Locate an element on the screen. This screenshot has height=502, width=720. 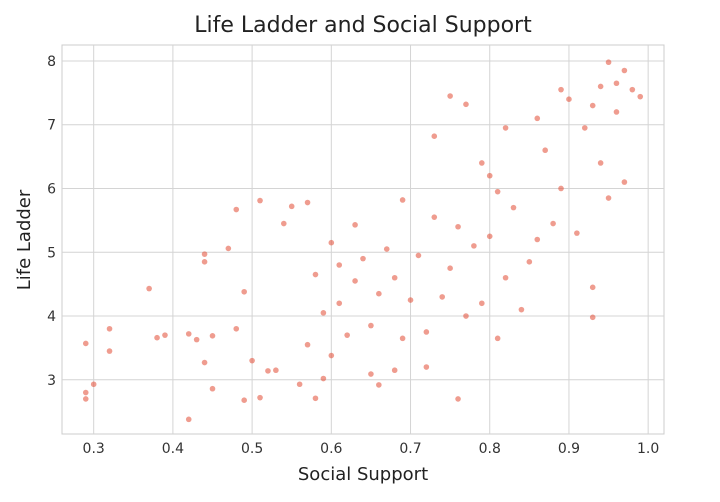
x-tick-label: 0.8 is located at coordinates (490, 449).